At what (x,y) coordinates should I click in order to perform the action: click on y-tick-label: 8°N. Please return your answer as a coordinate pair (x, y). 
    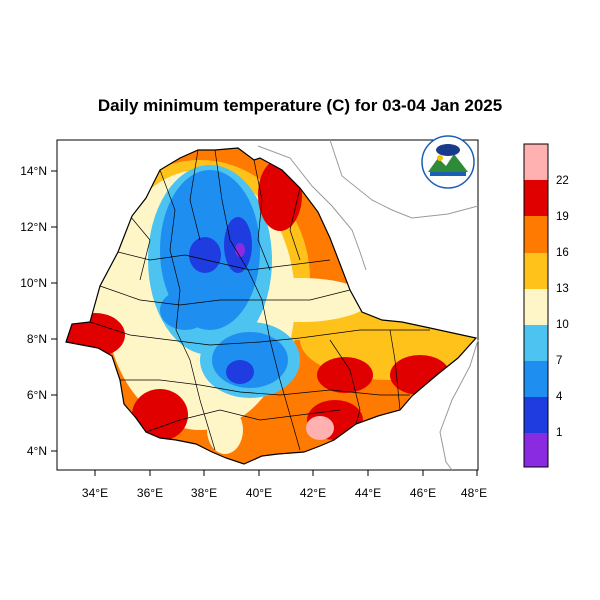
    Looking at the image, I should click on (37, 339).